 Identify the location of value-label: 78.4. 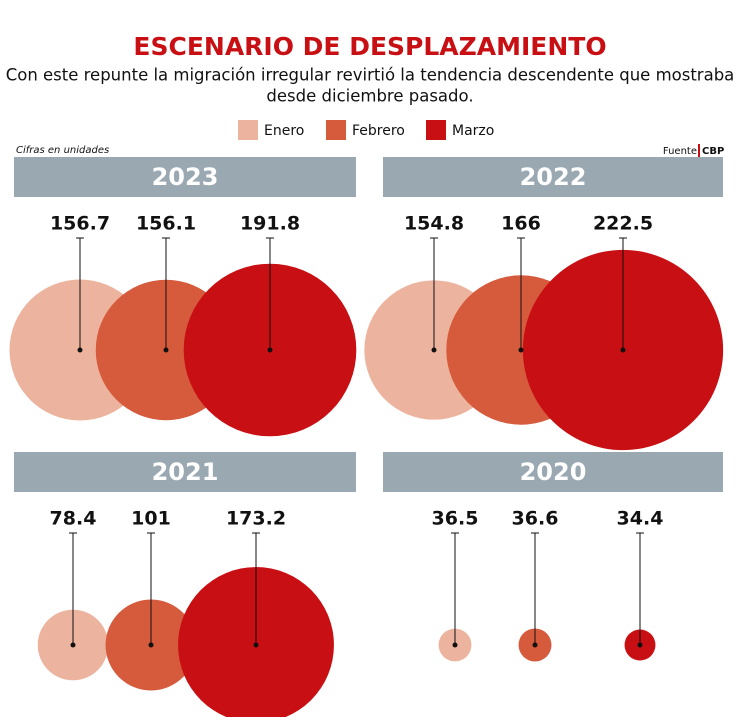
(73, 519).